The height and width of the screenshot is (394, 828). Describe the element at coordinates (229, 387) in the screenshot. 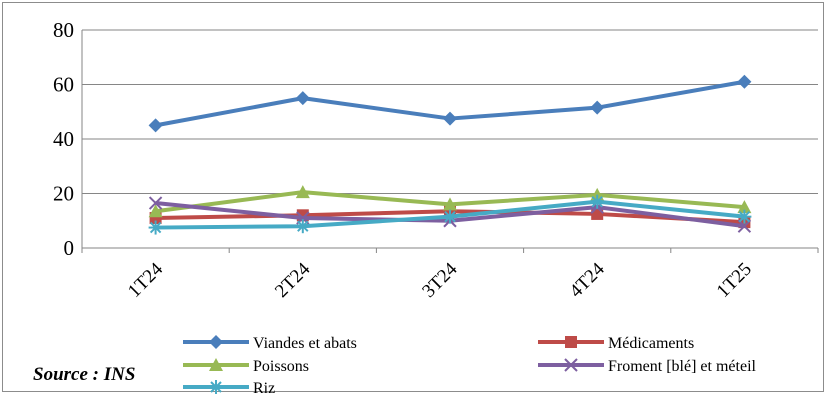

I see `legend-item: Riz` at that location.